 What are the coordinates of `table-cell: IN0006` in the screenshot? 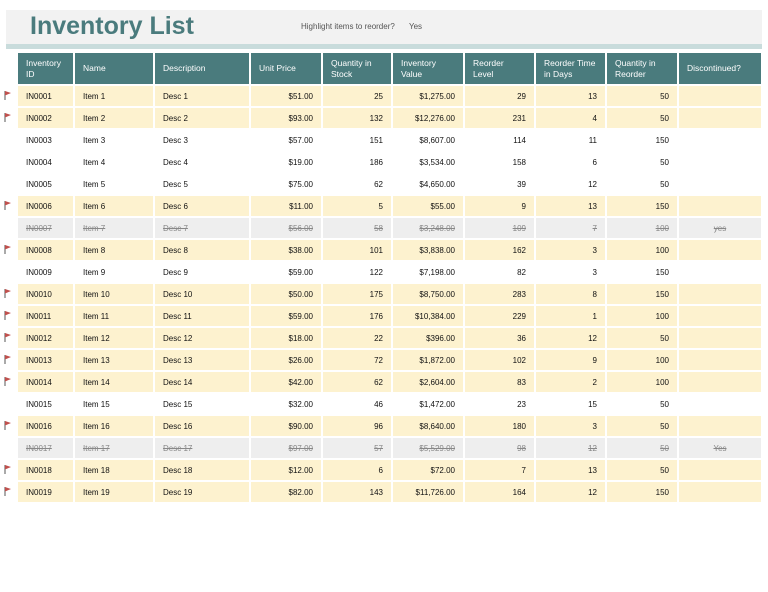 It's located at (45, 207).